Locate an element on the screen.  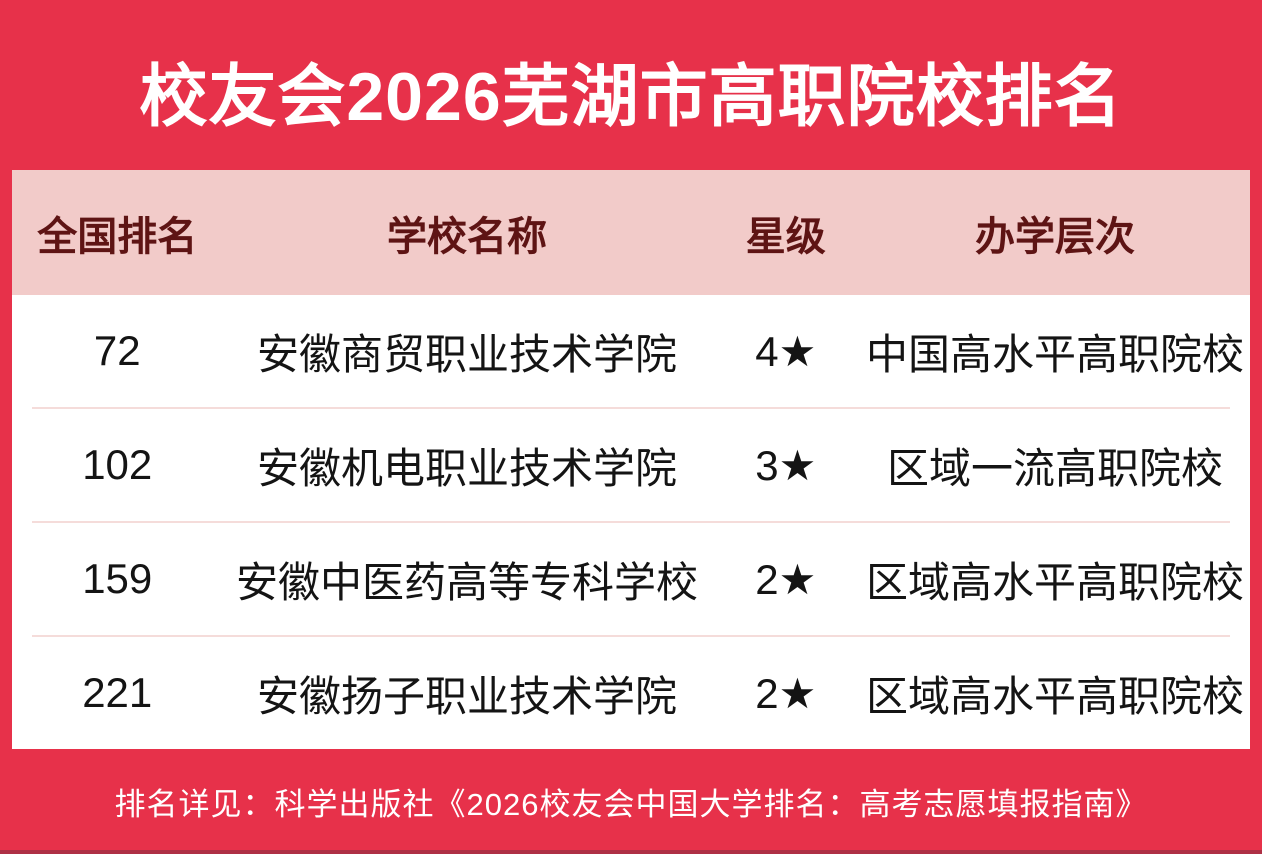
column-header-school-level: 办学层次 is located at coordinates (1054, 236).